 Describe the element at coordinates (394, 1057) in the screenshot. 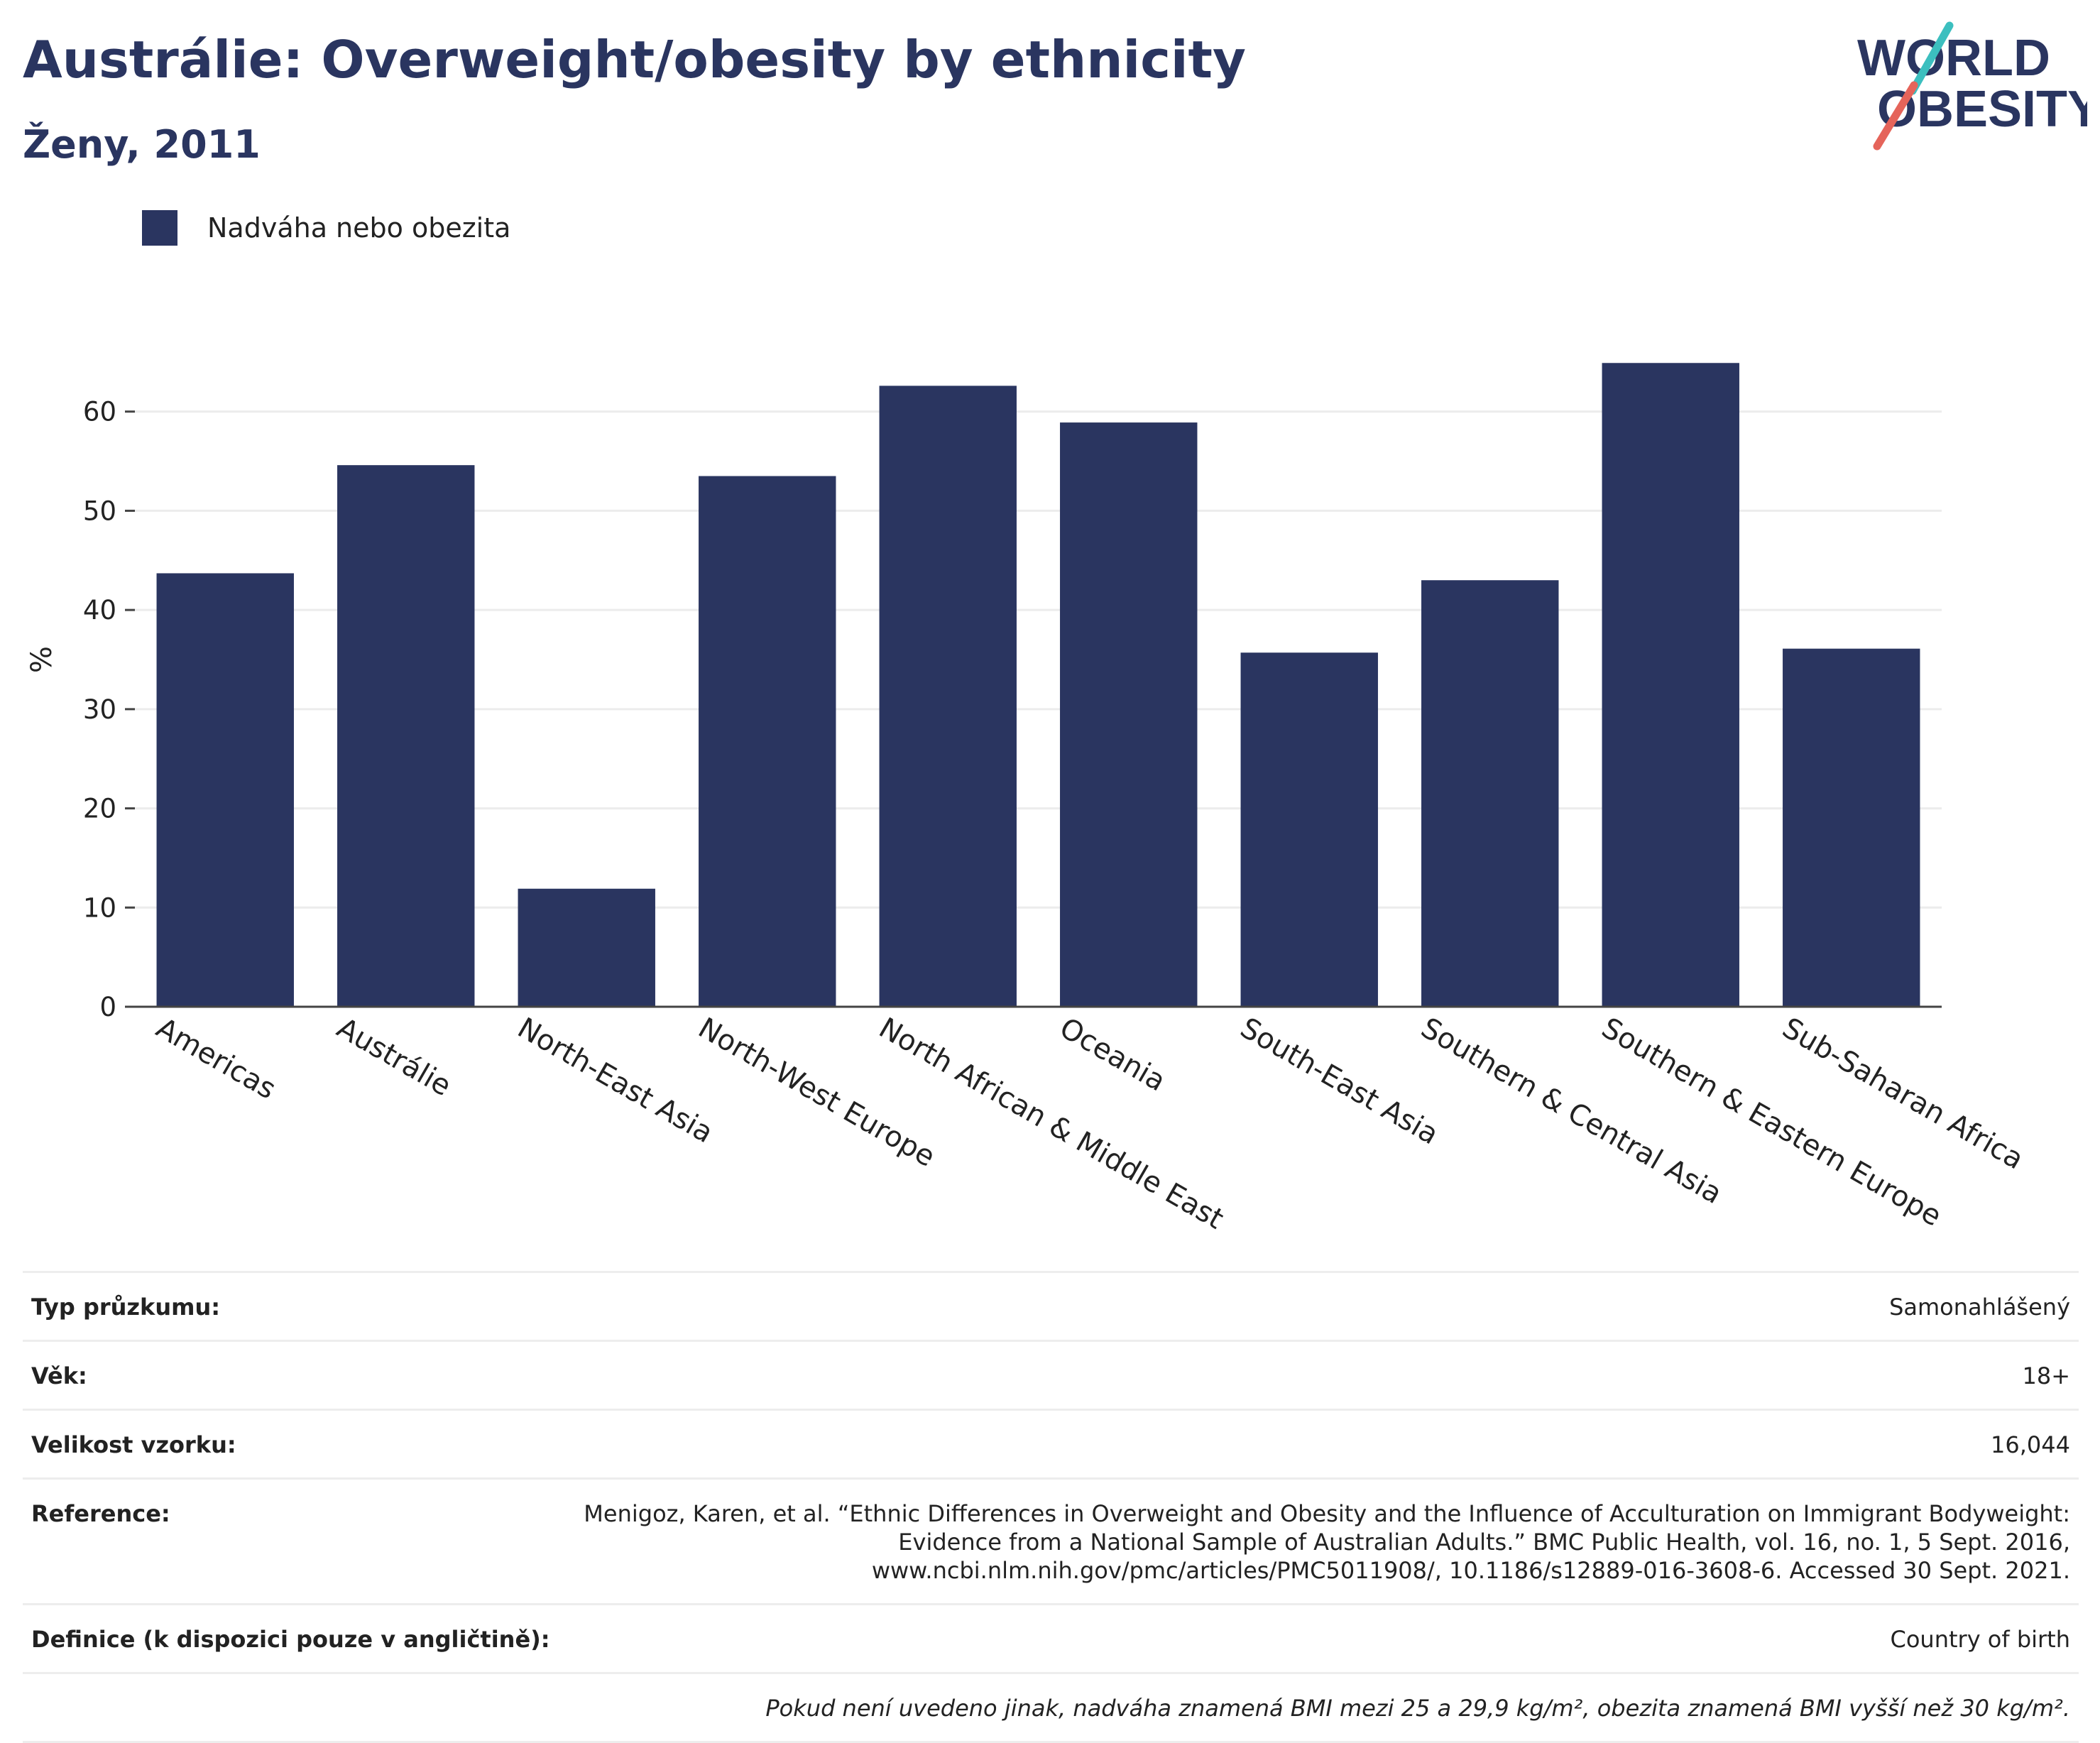

I see `x-tick-label: Austrálie` at that location.